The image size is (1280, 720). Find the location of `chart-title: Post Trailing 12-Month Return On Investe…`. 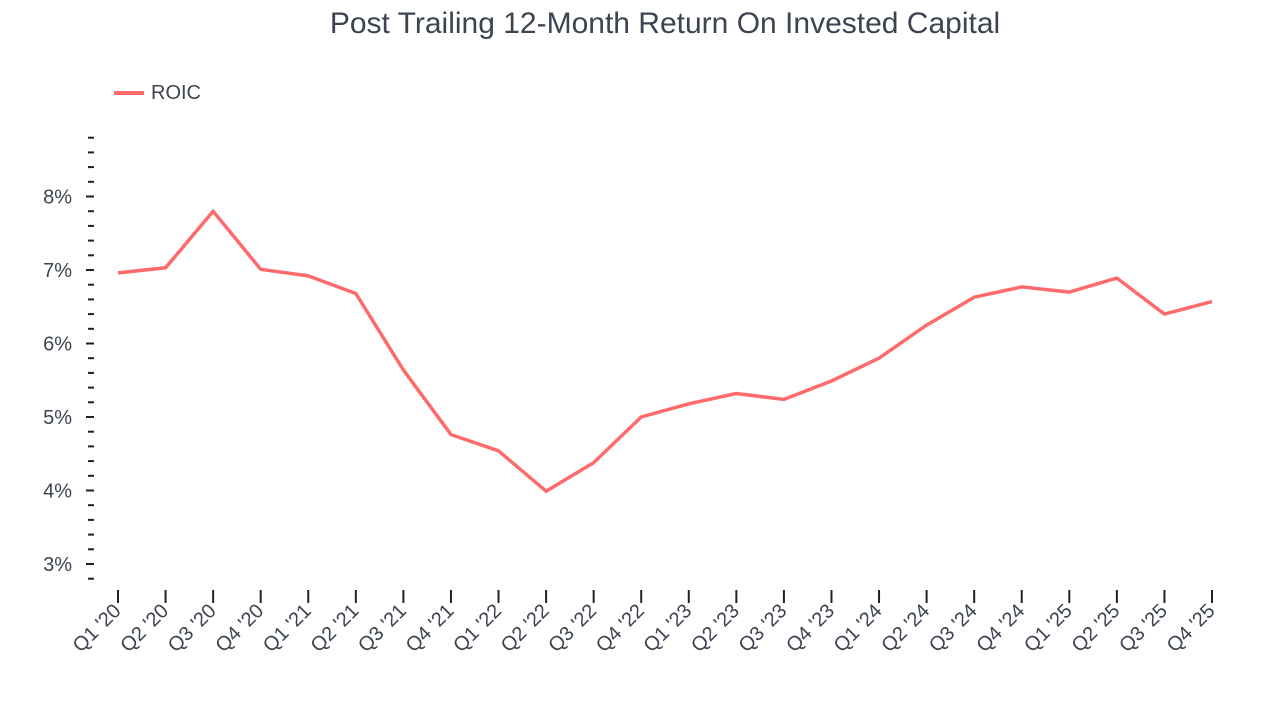

chart-title: Post Trailing 12-Month Return On Investe… is located at coordinates (665, 23).